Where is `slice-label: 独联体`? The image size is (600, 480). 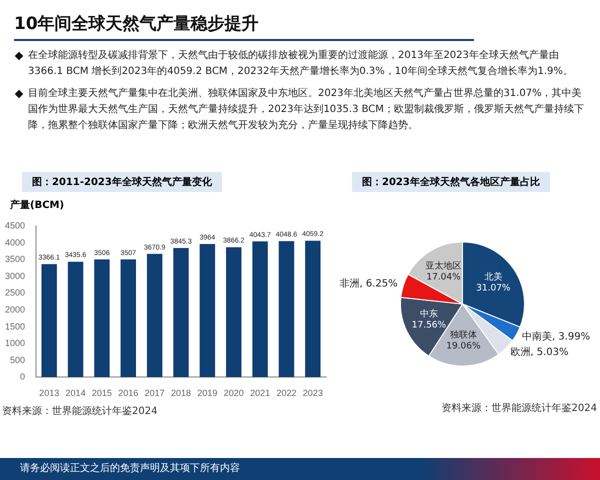 slice-label: 独联体 is located at coordinates (463, 335).